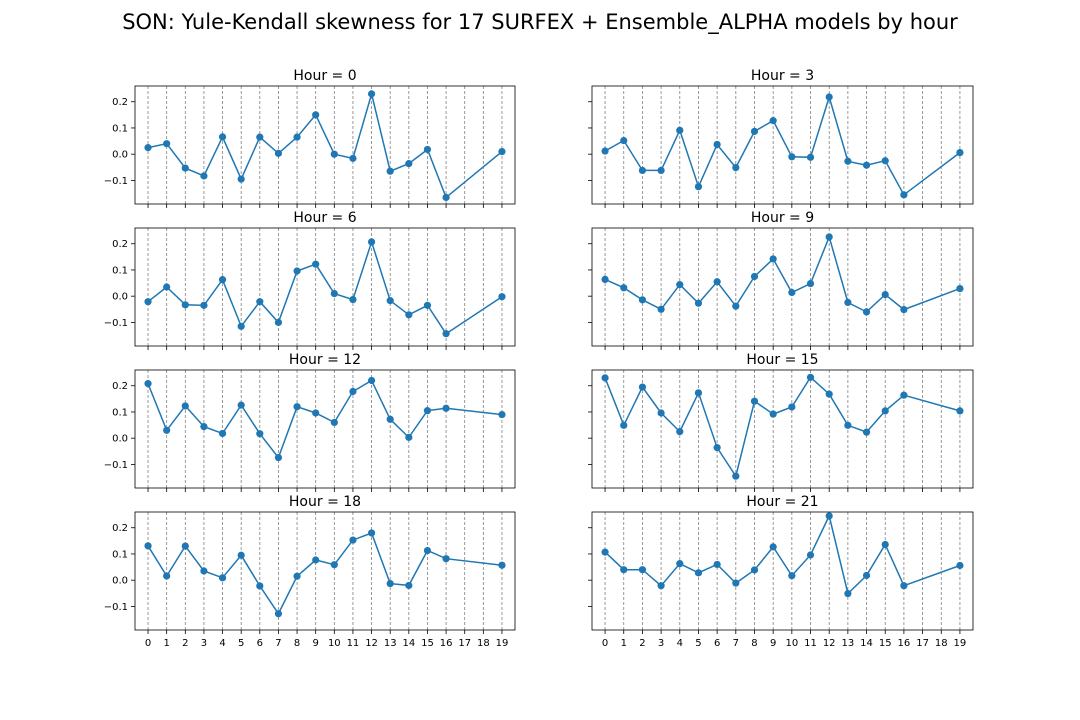  What do you see at coordinates (120, 554) in the screenshot?
I see `y-tick-label: 0.1` at bounding box center [120, 554].